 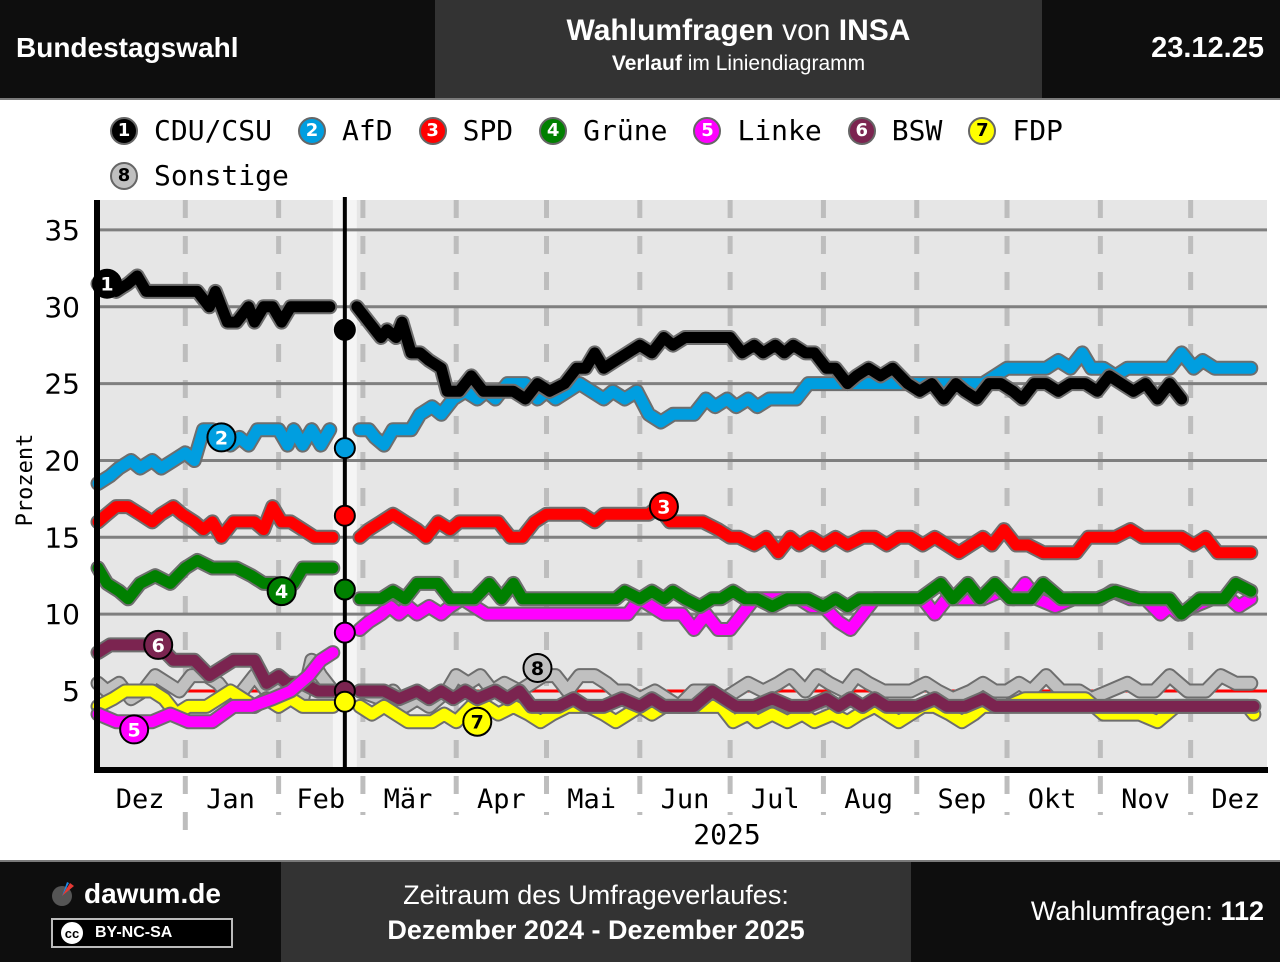 What do you see at coordinates (982, 130) in the screenshot?
I see `legend-badge-icon: 7` at bounding box center [982, 130].